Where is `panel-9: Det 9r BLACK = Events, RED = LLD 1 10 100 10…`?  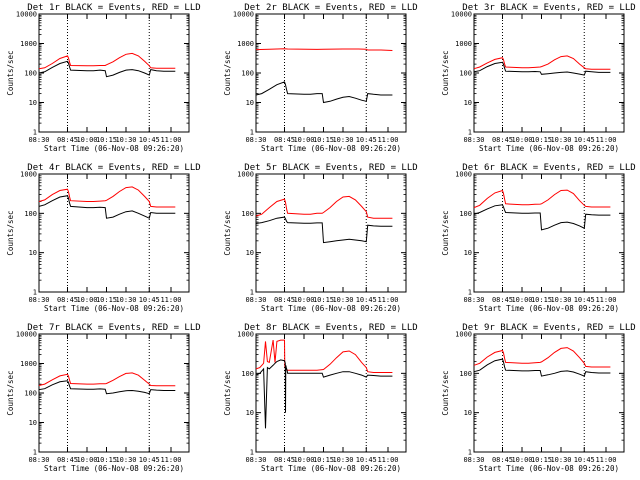 panel-9: Det 9r BLACK = Events, RED = LLD 1 10 100 10… is located at coordinates (538, 398).